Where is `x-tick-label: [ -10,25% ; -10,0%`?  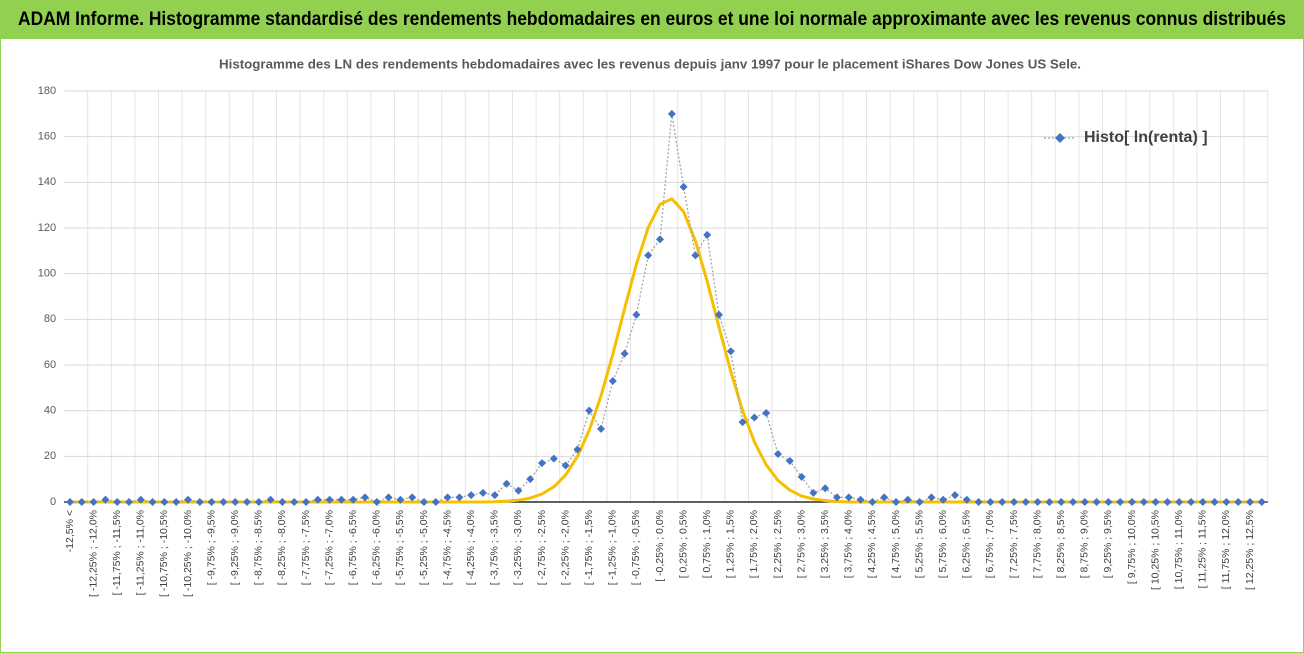
x-tick-label: [ -10,25% ; -10,0% is located at coordinates (188, 553).